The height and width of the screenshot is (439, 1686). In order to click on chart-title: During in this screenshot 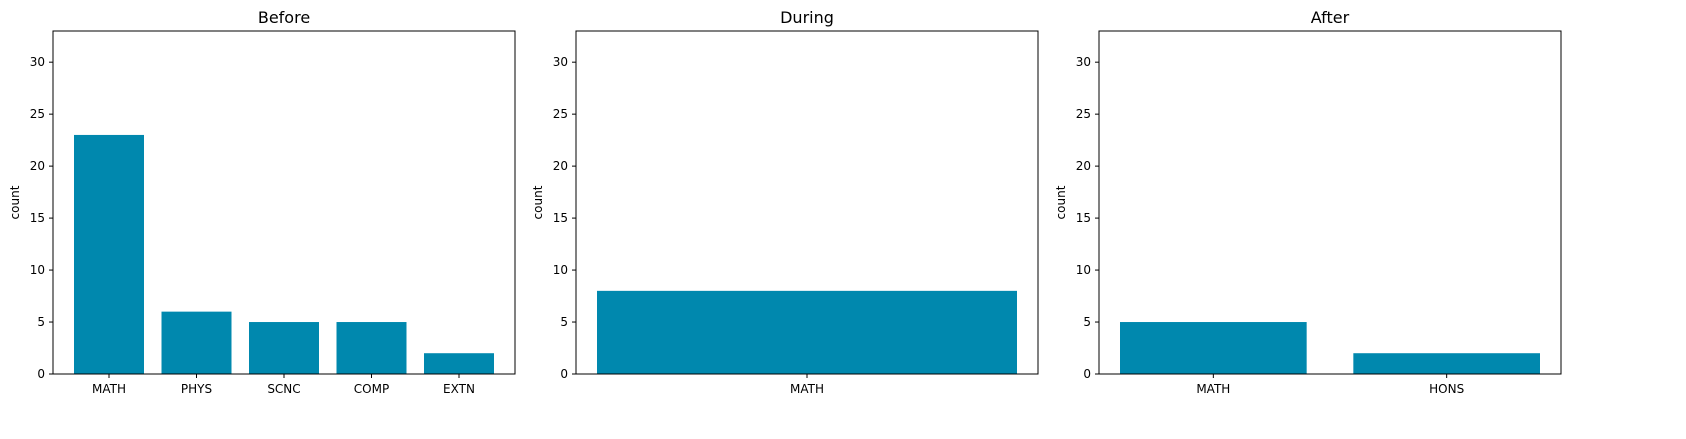, I will do `click(807, 17)`.